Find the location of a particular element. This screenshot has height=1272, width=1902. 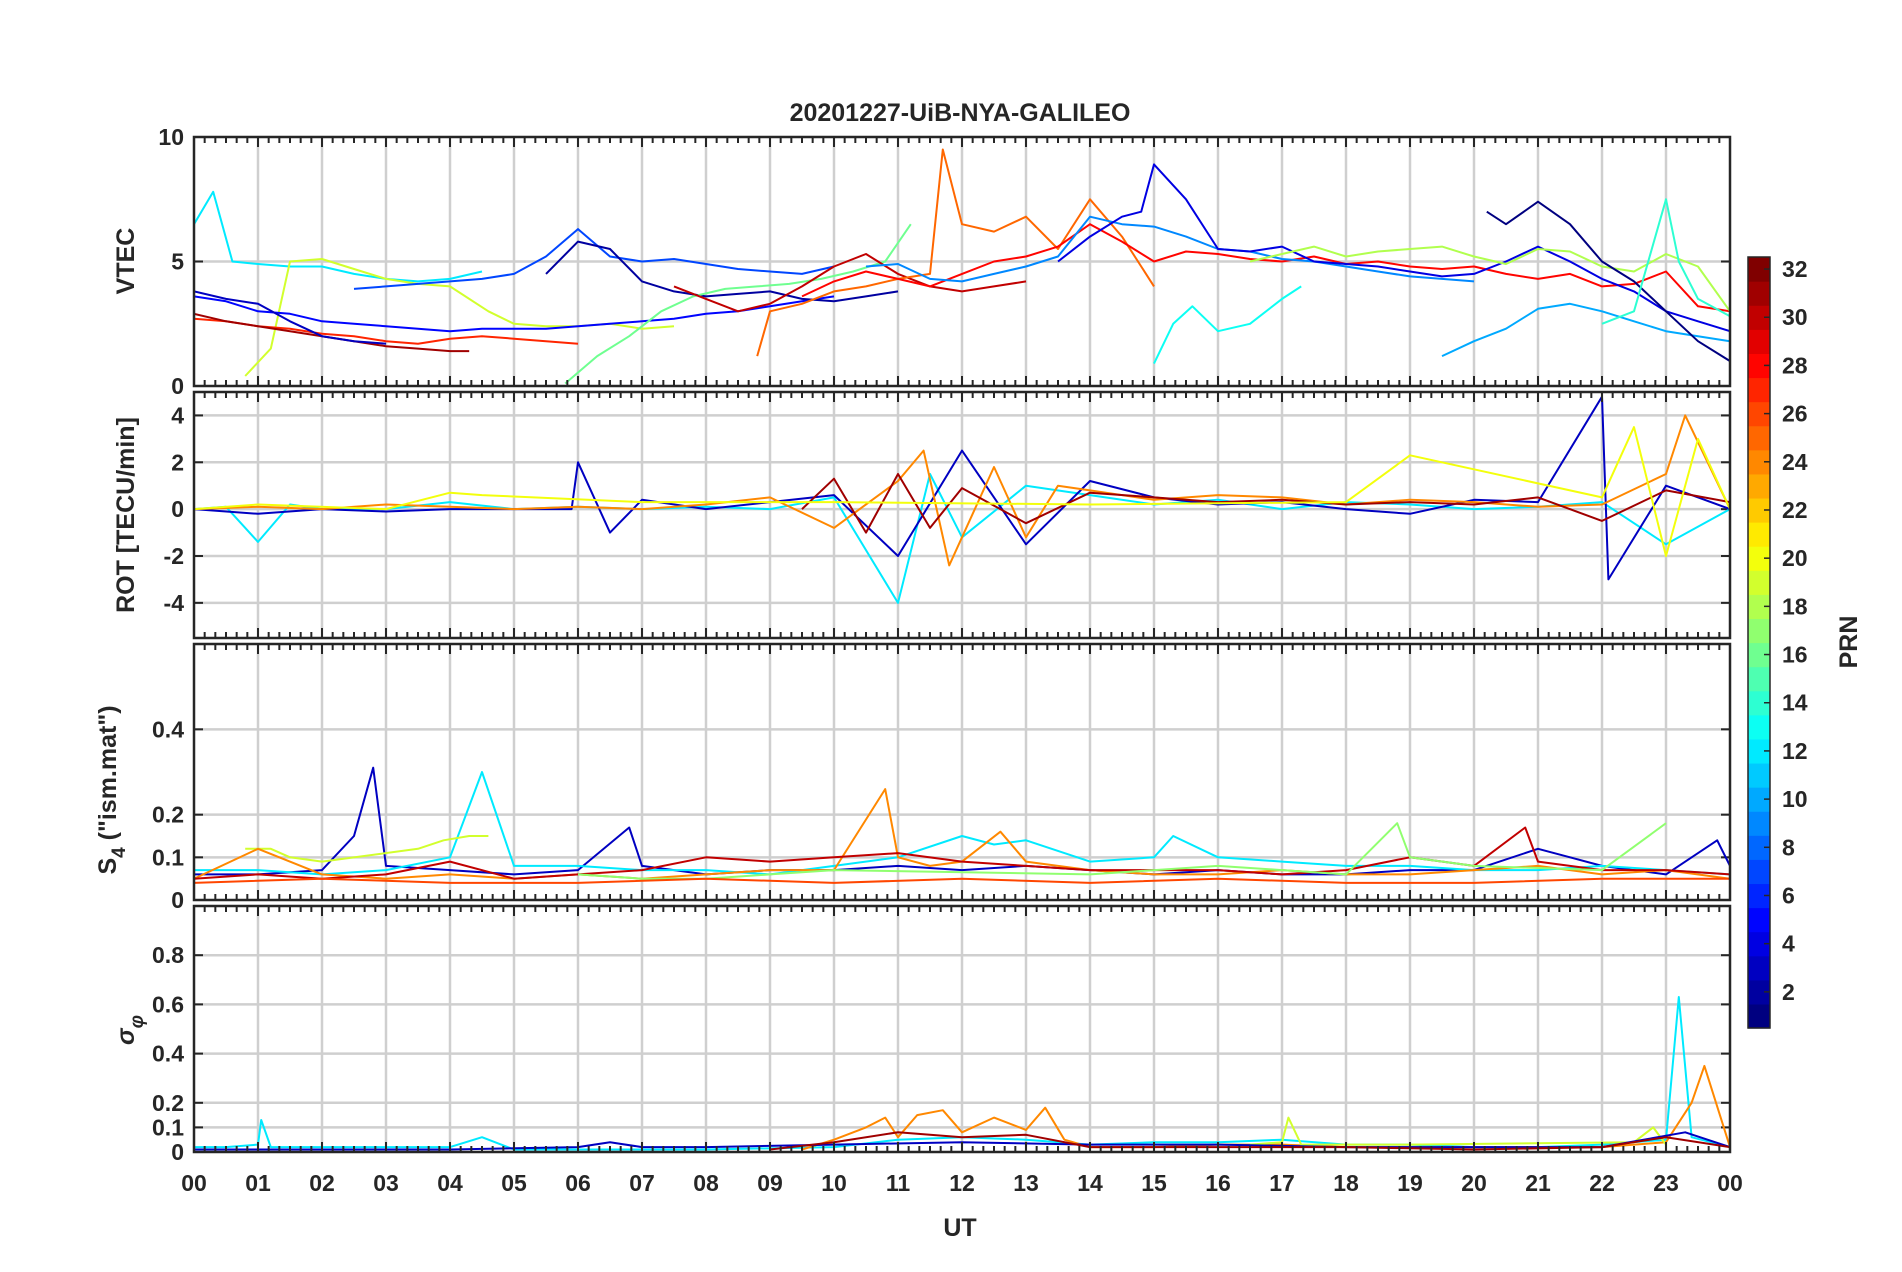

colorbar-frame is located at coordinates (1759, 642).